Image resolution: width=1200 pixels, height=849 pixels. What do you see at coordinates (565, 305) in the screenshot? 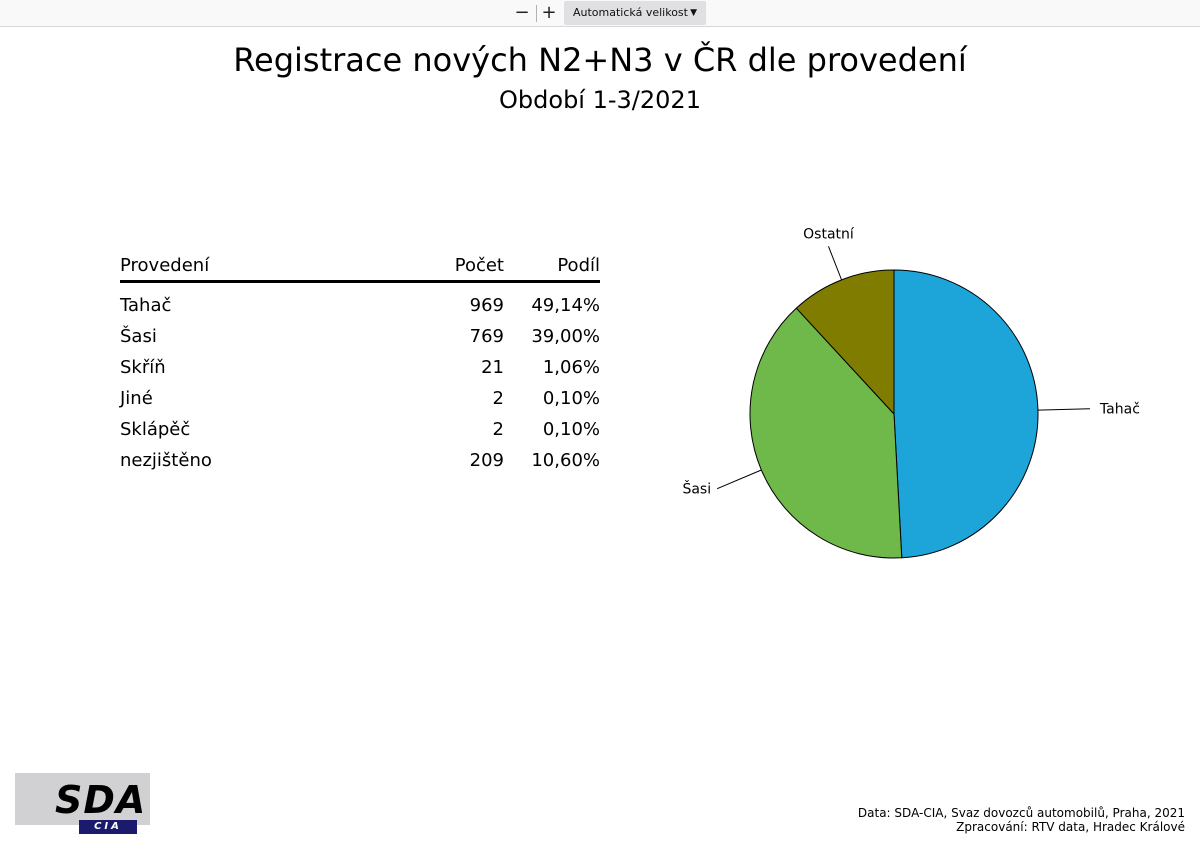
I see `cell-podil: 49,14%` at bounding box center [565, 305].